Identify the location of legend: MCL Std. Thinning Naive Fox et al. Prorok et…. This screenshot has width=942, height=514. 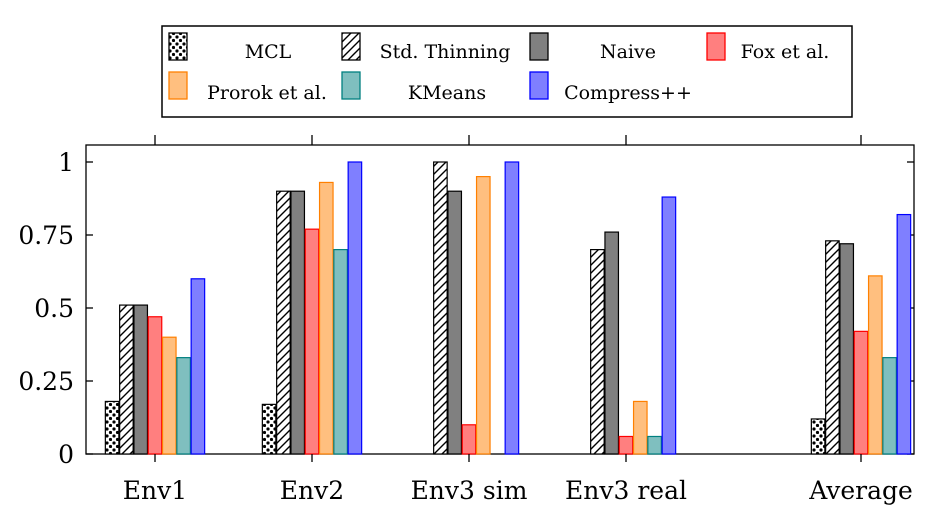
(507, 71).